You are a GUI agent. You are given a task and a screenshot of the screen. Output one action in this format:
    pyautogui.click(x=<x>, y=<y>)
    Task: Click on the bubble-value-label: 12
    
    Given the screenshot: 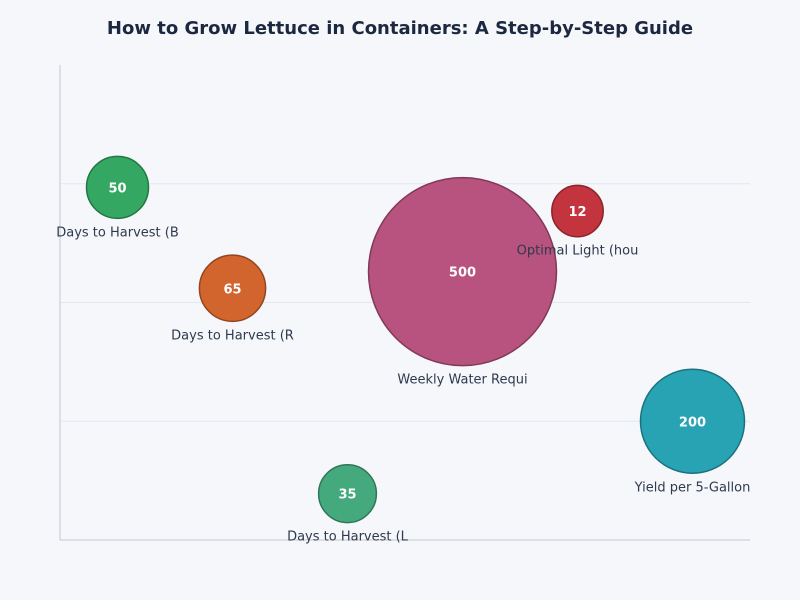 What is the action you would take?
    pyautogui.click(x=577, y=212)
    